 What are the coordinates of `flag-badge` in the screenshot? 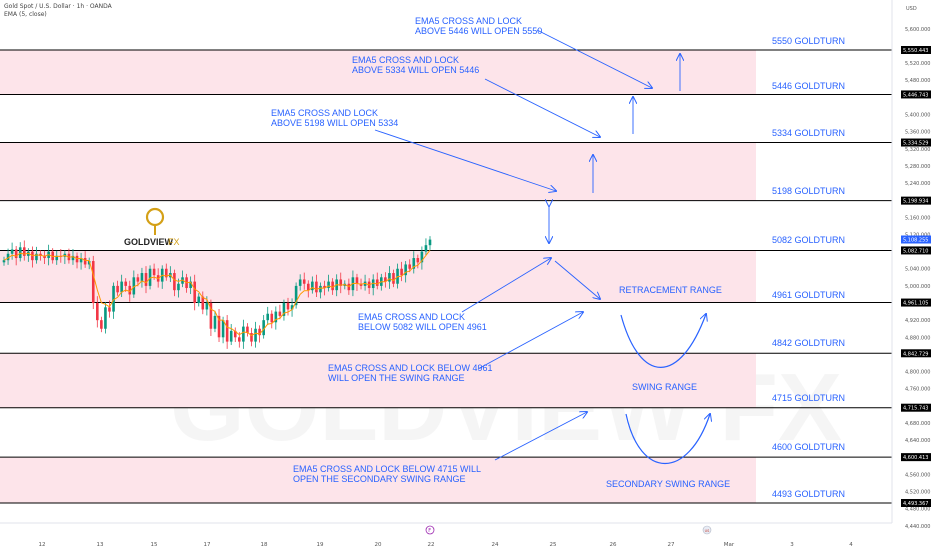 It's located at (707, 530).